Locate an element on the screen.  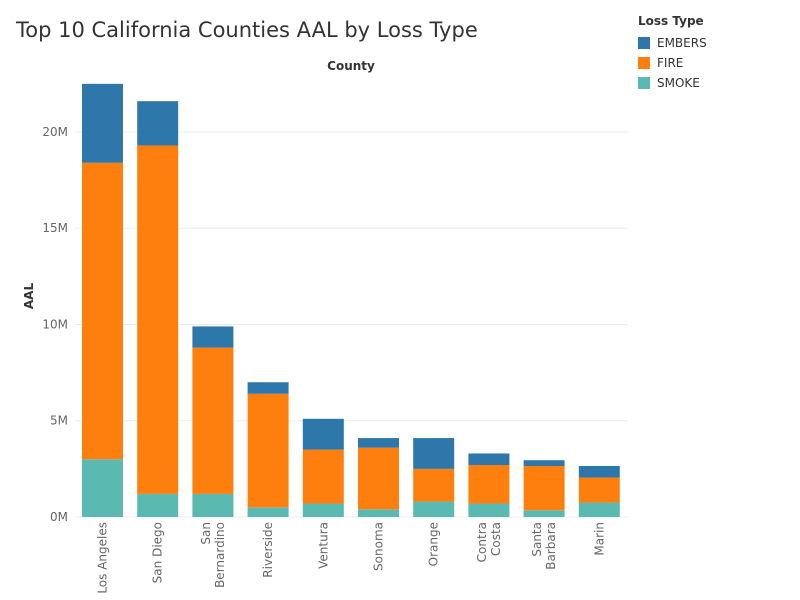
x-tick-label: Marin is located at coordinates (599, 539).